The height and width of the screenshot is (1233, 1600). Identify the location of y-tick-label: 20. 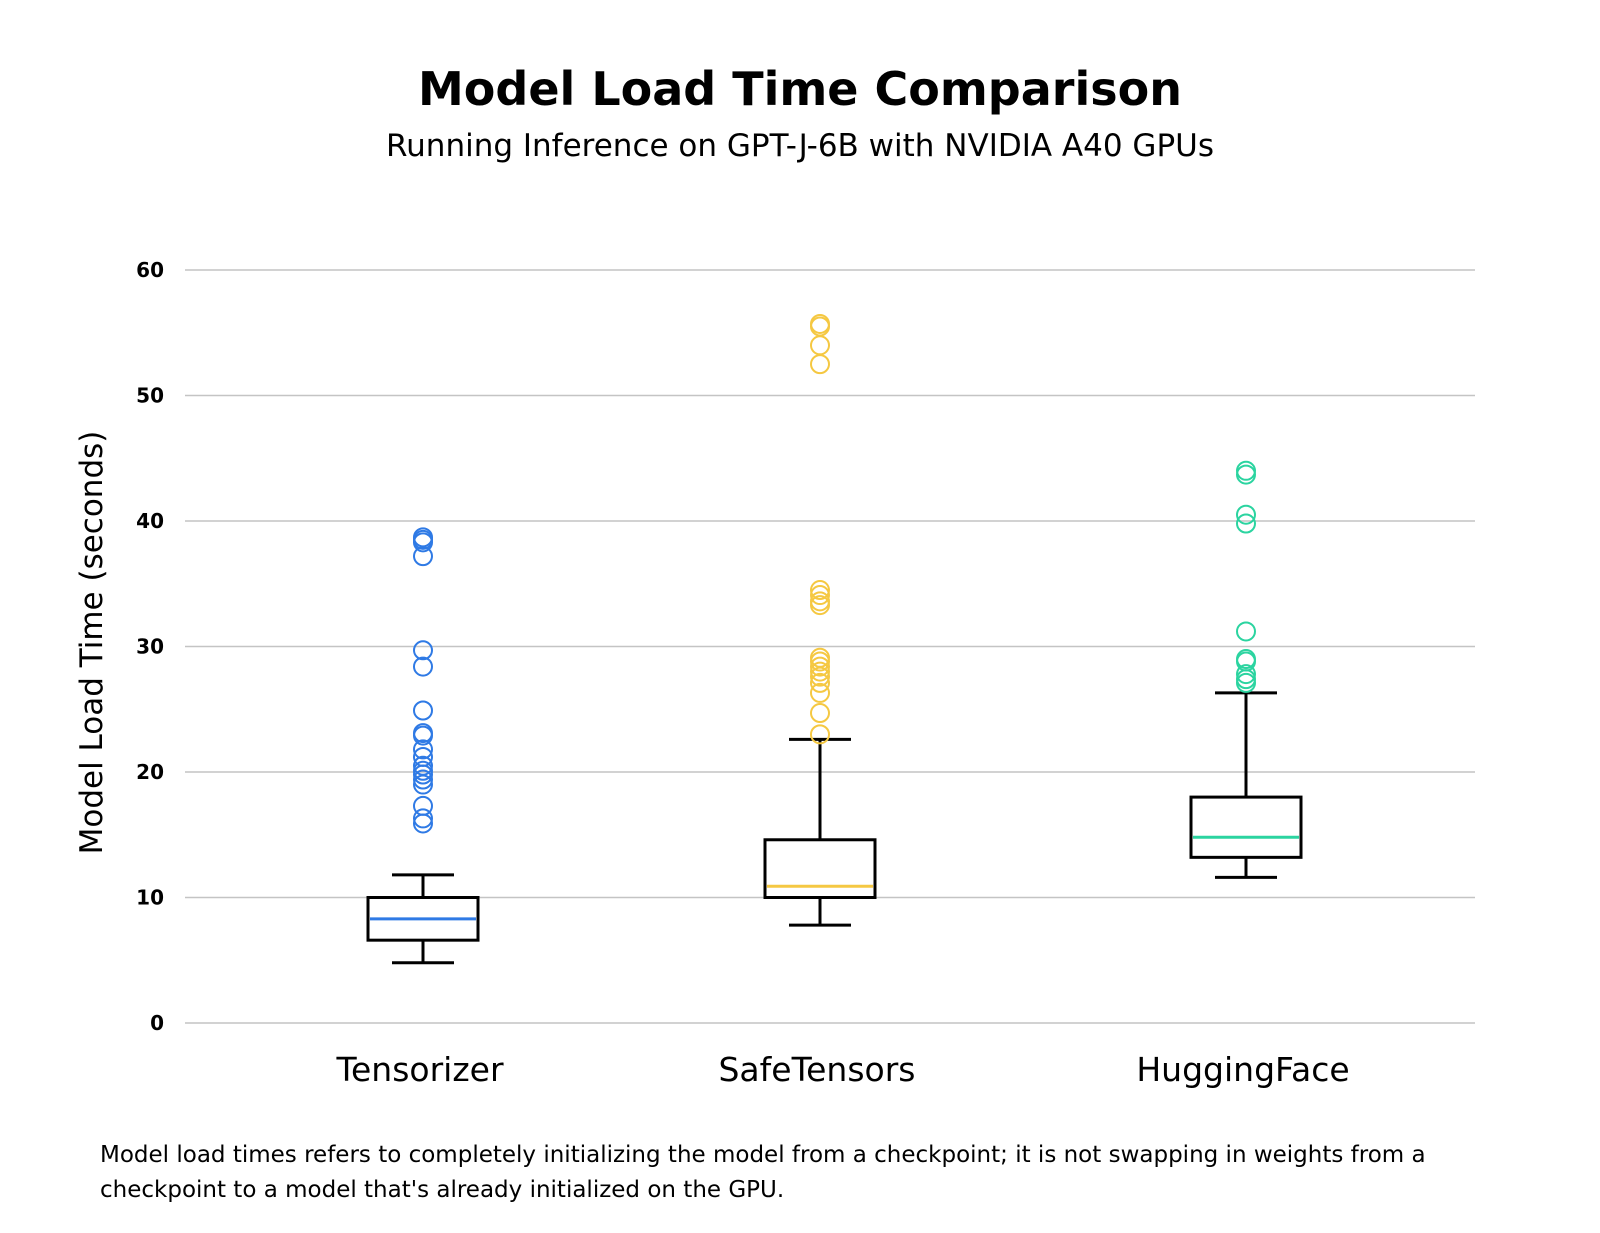
(150, 772).